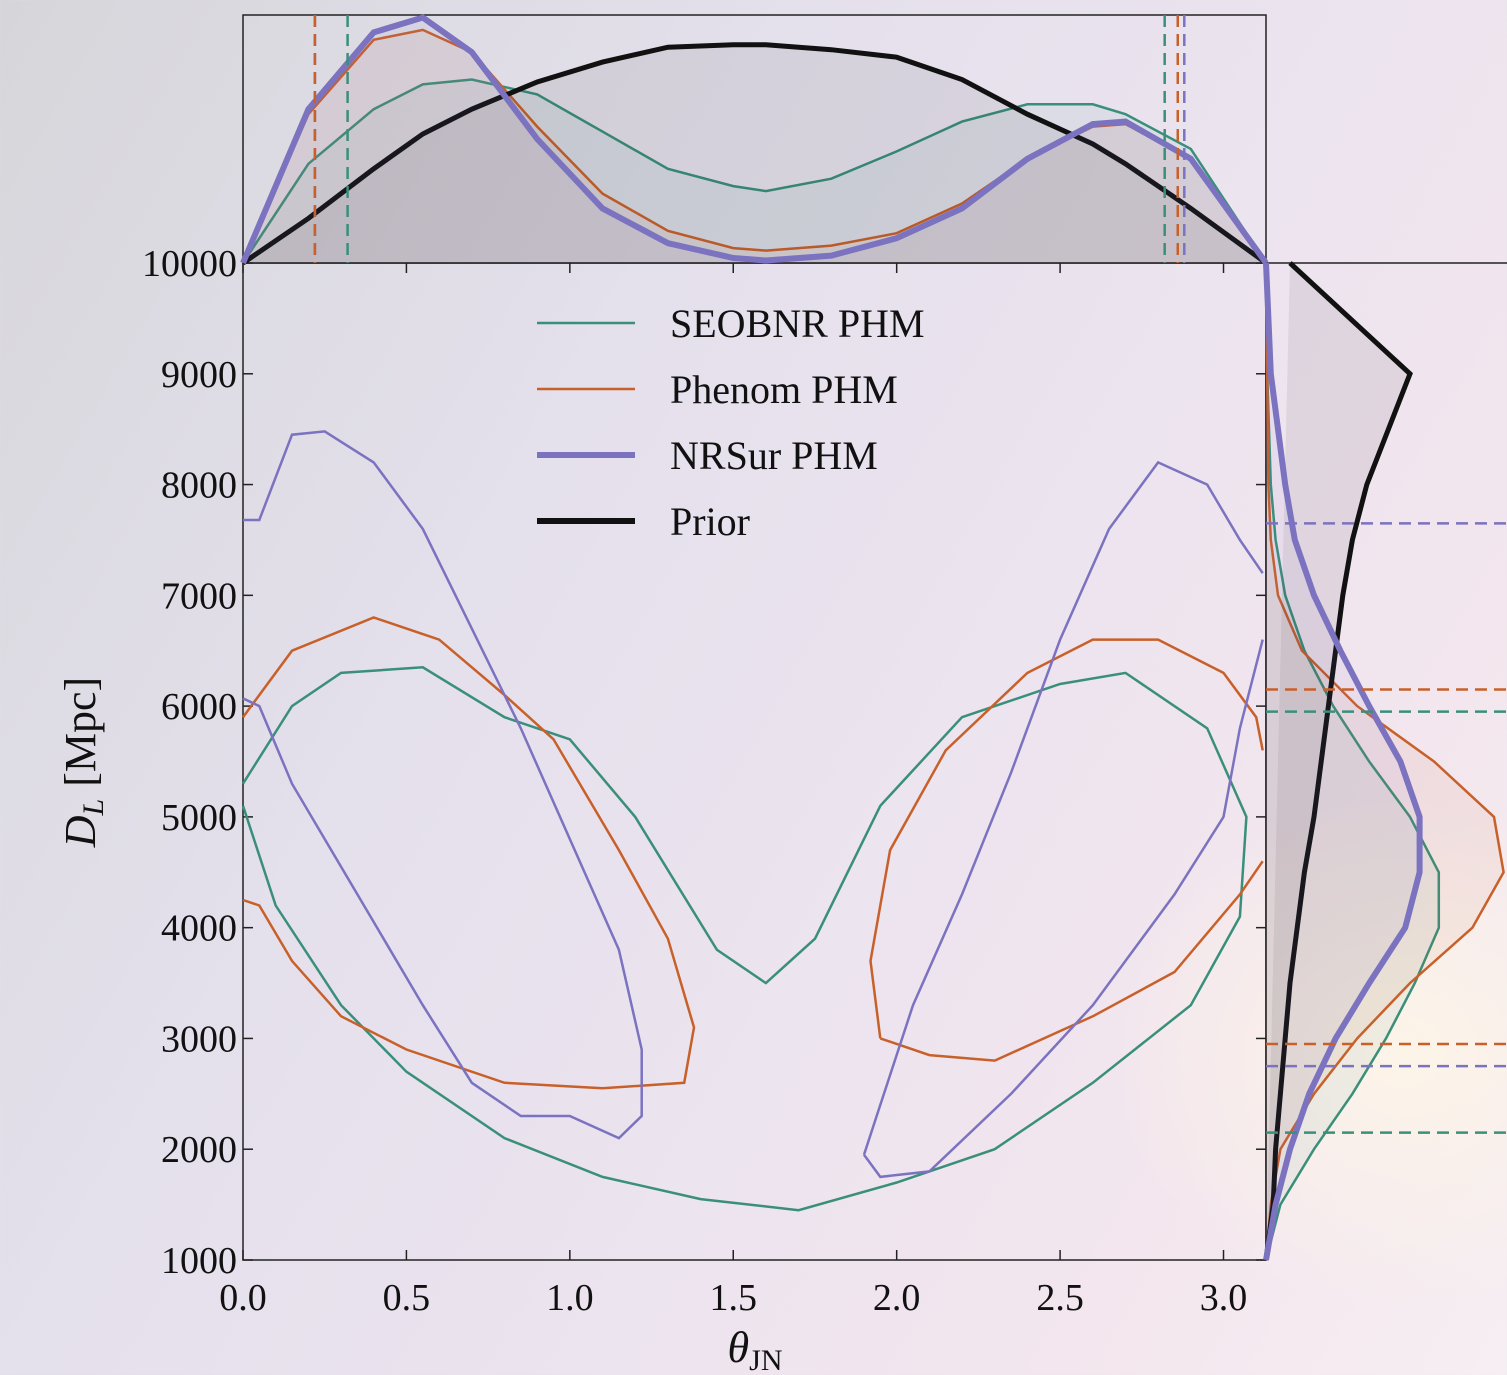 The height and width of the screenshot is (1375, 1507). Describe the element at coordinates (199, 929) in the screenshot. I see `y-tick-label: 4000` at that location.